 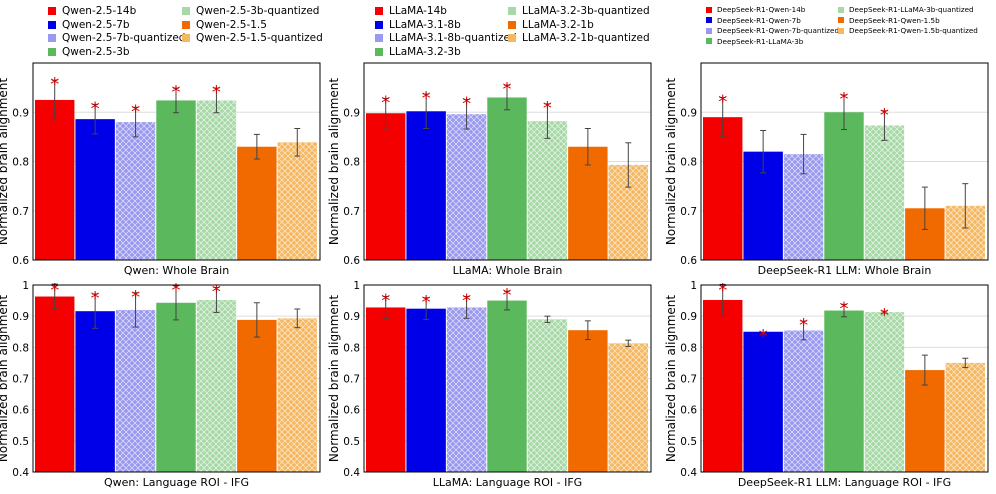 I want to click on legend-entry: Qwen-2.5-7b-quantized, so click(x=116, y=38).